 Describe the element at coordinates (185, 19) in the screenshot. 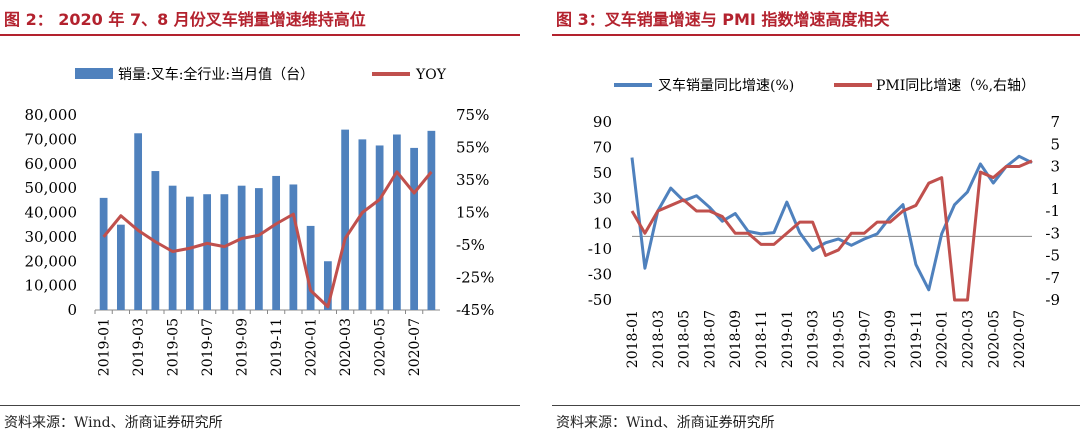

I see `figure-title: 图 2： 2020 年 7、8 月份叉车销量增速维持高位` at that location.